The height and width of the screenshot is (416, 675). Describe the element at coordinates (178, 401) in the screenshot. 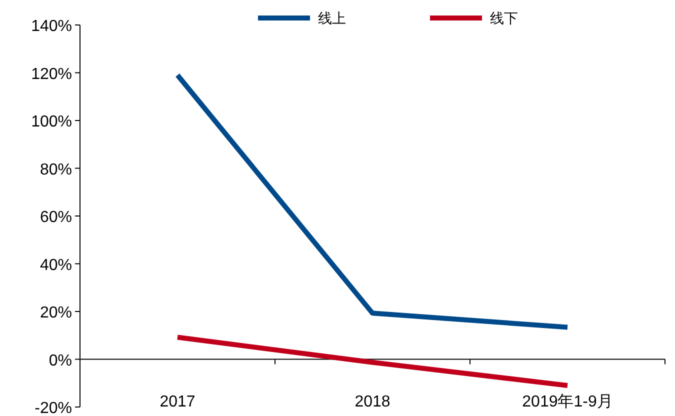

I see `x-tick-label: 2017` at that location.